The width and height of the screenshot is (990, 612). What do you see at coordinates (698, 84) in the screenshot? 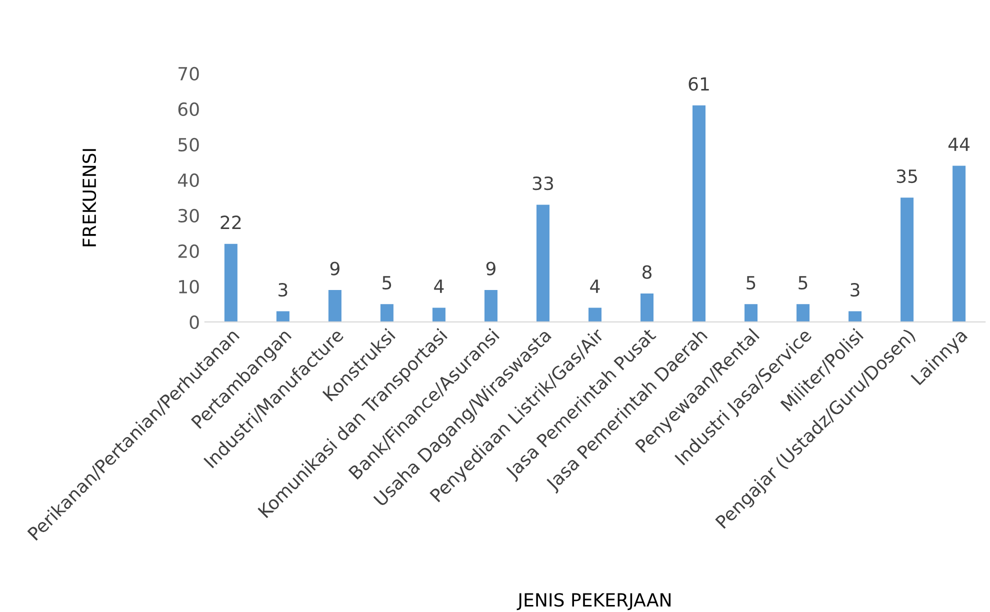
I see `data-label: 61` at bounding box center [698, 84].